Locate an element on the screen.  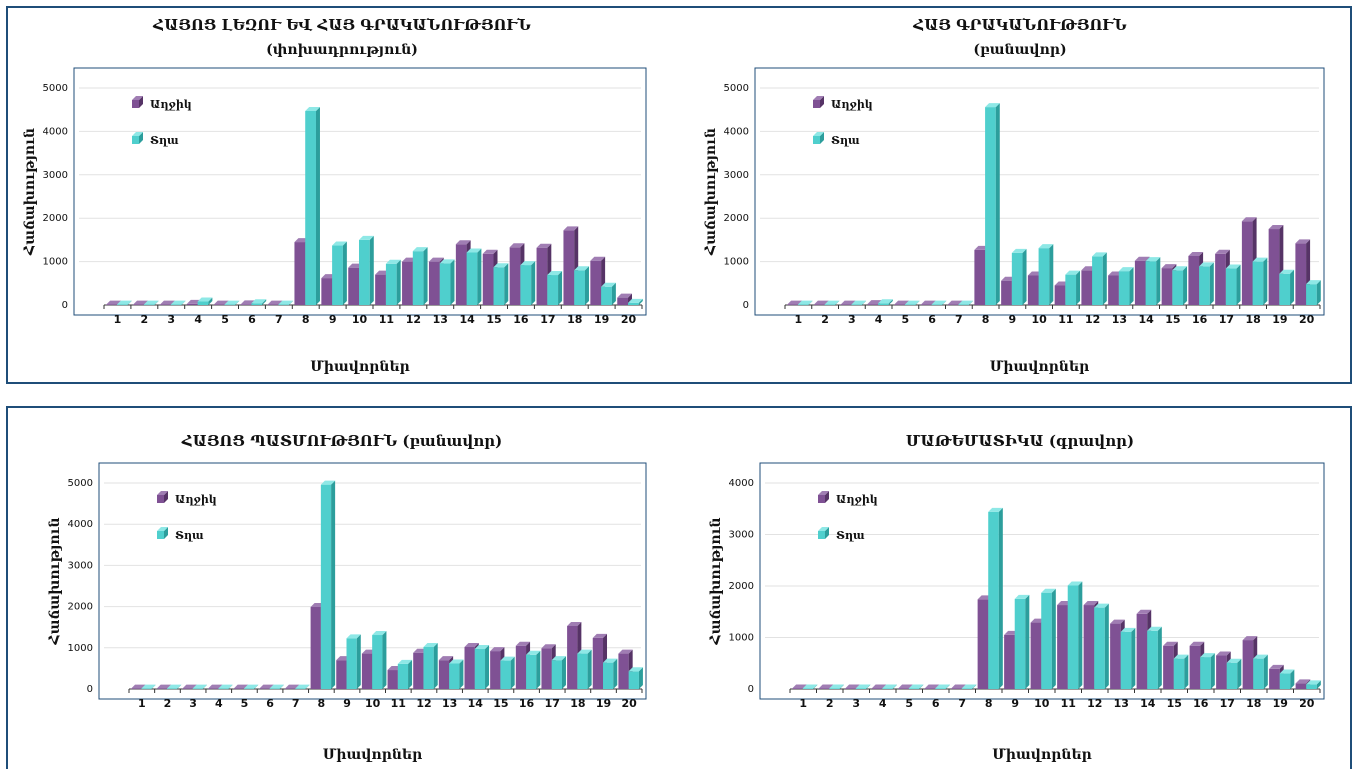
x-tick-label: 3 is located at coordinates (171, 319).